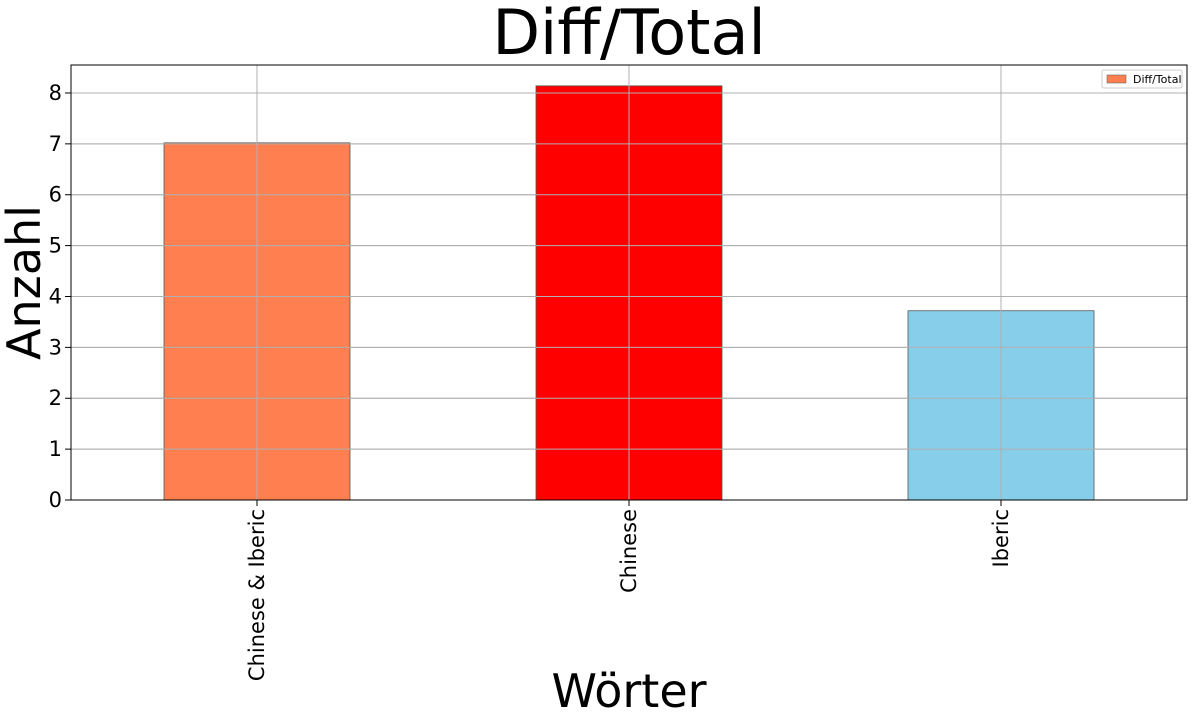 This screenshot has width=1194, height=723. What do you see at coordinates (55, 296) in the screenshot?
I see `y-tick-label: 4` at bounding box center [55, 296].